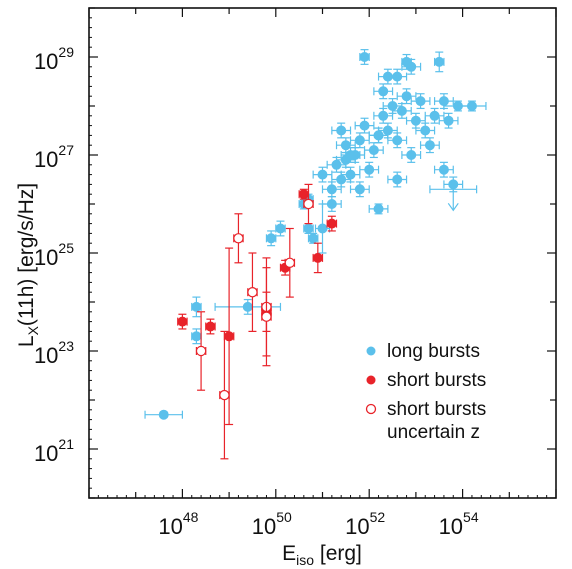 The width and height of the screenshot is (572, 569). What do you see at coordinates (433, 432) in the screenshot?
I see `legend-label: uncertain z` at bounding box center [433, 432].